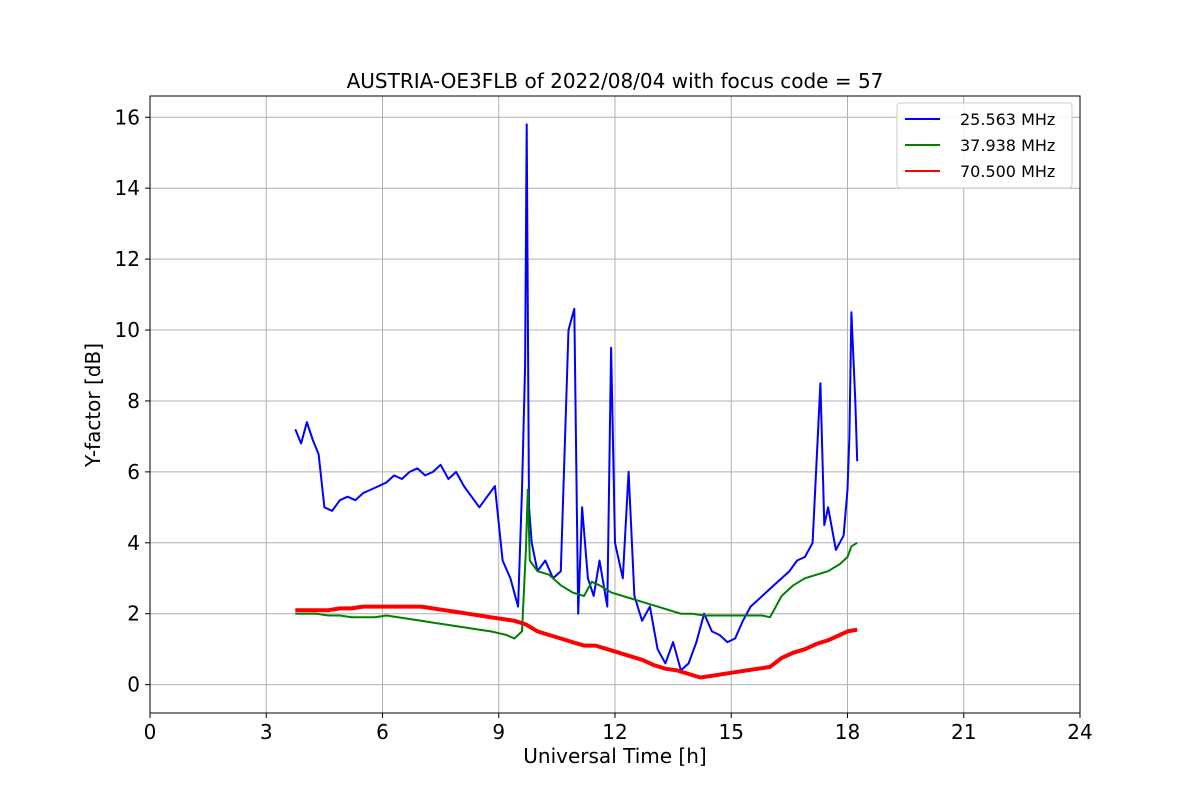 This screenshot has width=1200, height=800. Describe the element at coordinates (127, 259) in the screenshot. I see `y-tick-label: 12` at that location.